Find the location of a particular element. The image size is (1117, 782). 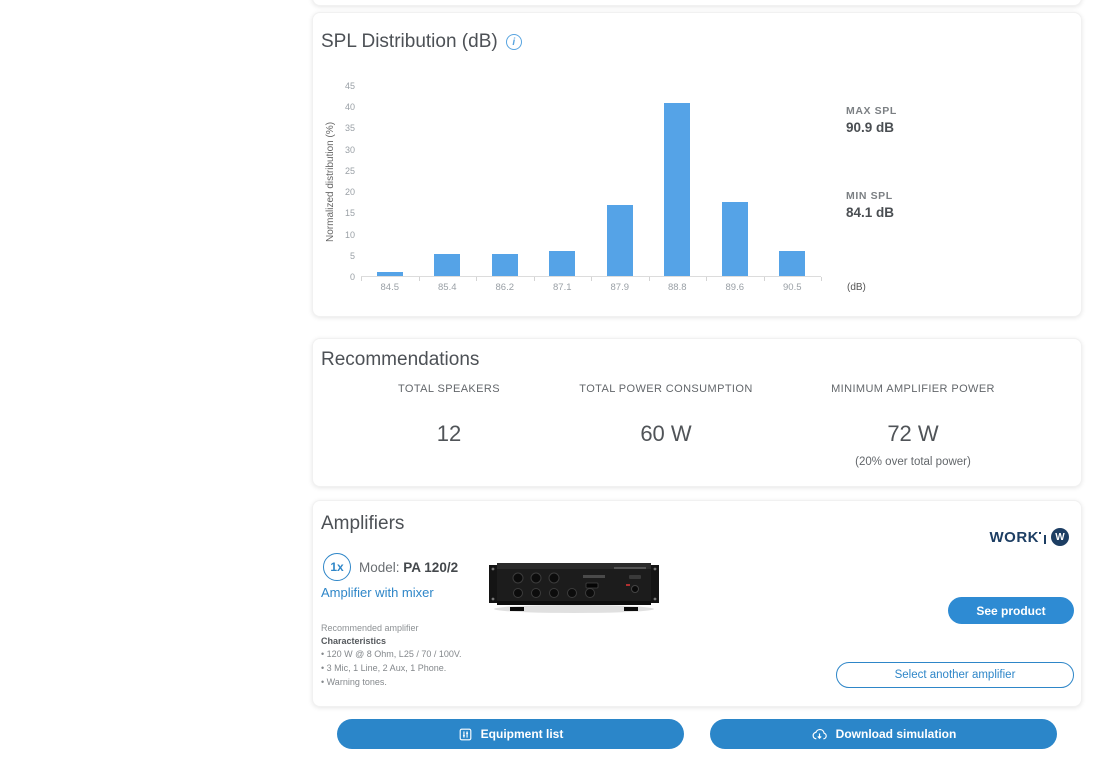

y-axis-title: Normalized distribution (%) is located at coordinates (330, 181).